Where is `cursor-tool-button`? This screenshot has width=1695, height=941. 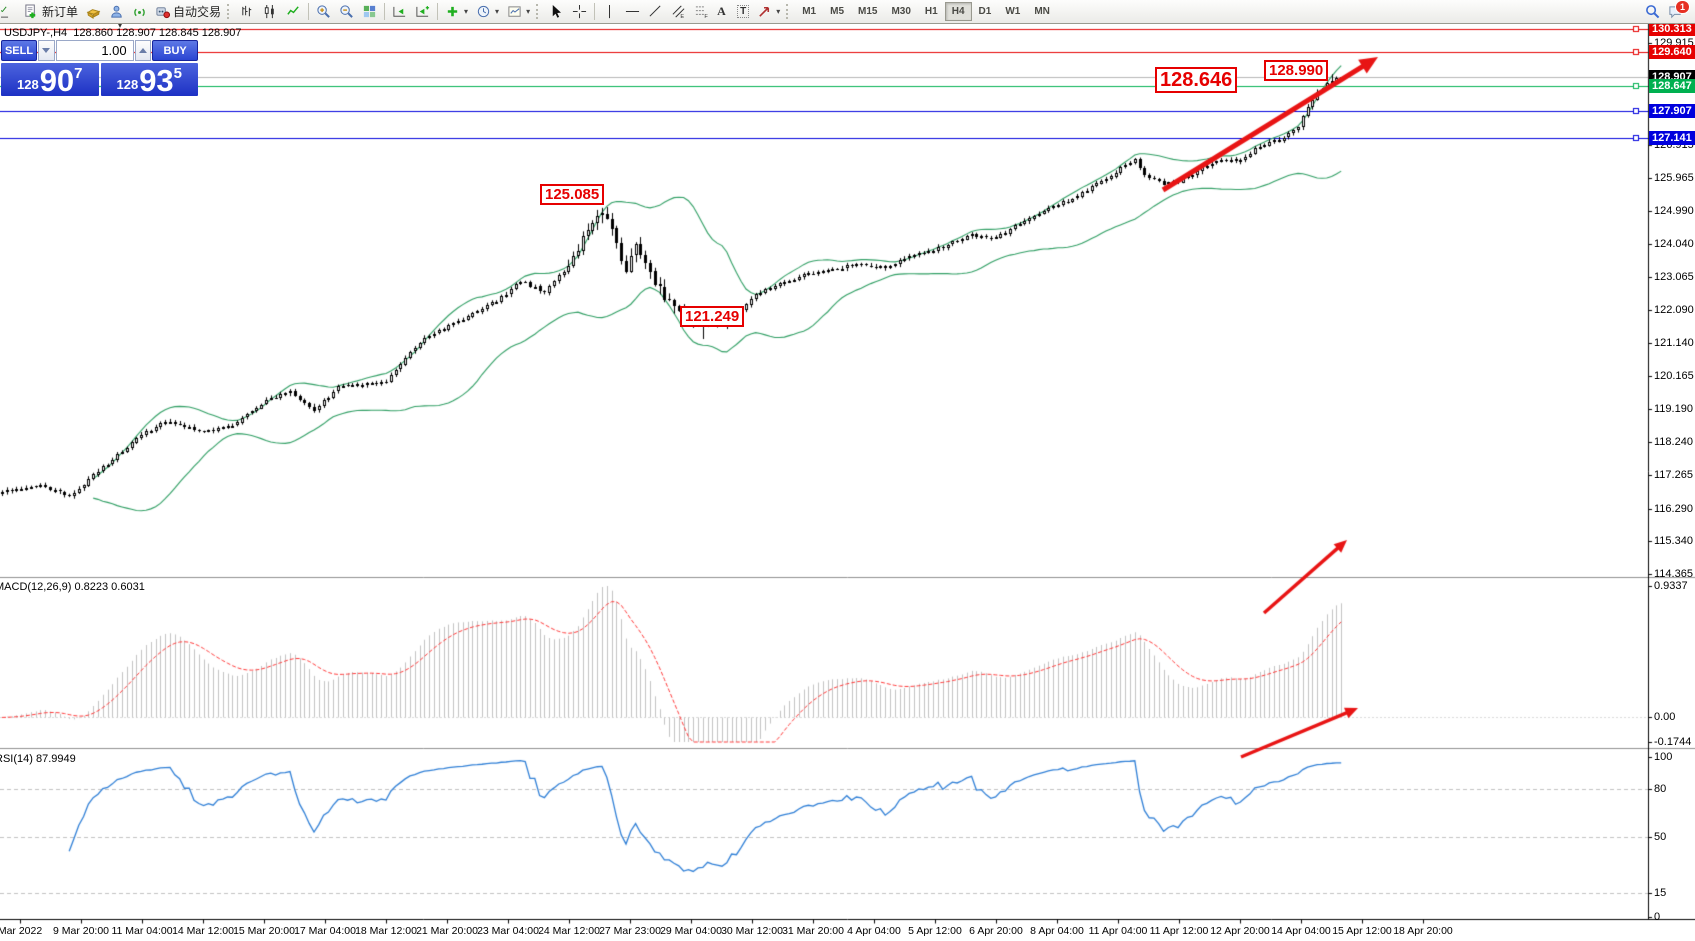
cursor-tool-button is located at coordinates (556, 12).